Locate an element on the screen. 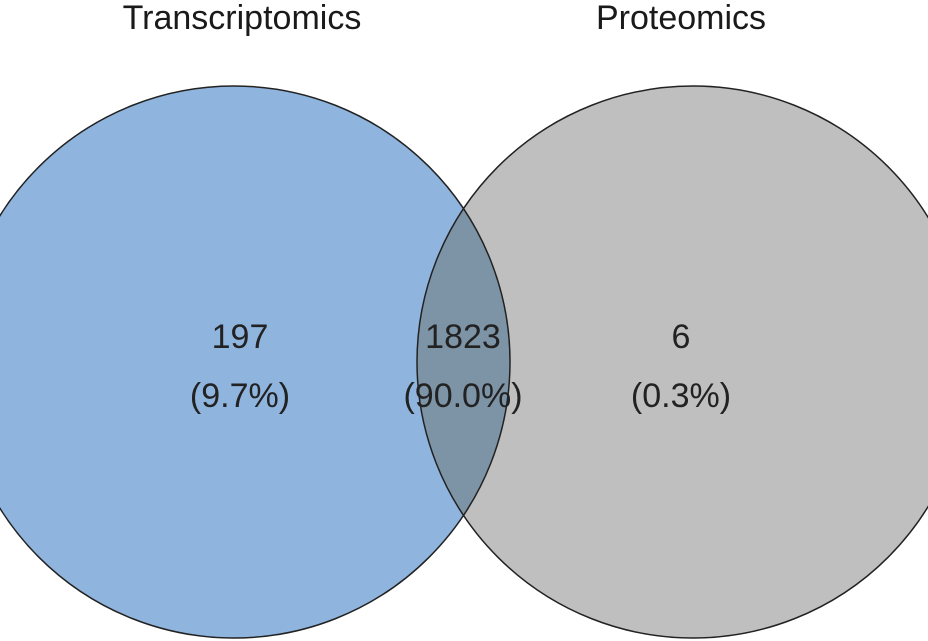  right-only-percent: (0.3%) is located at coordinates (681, 396).